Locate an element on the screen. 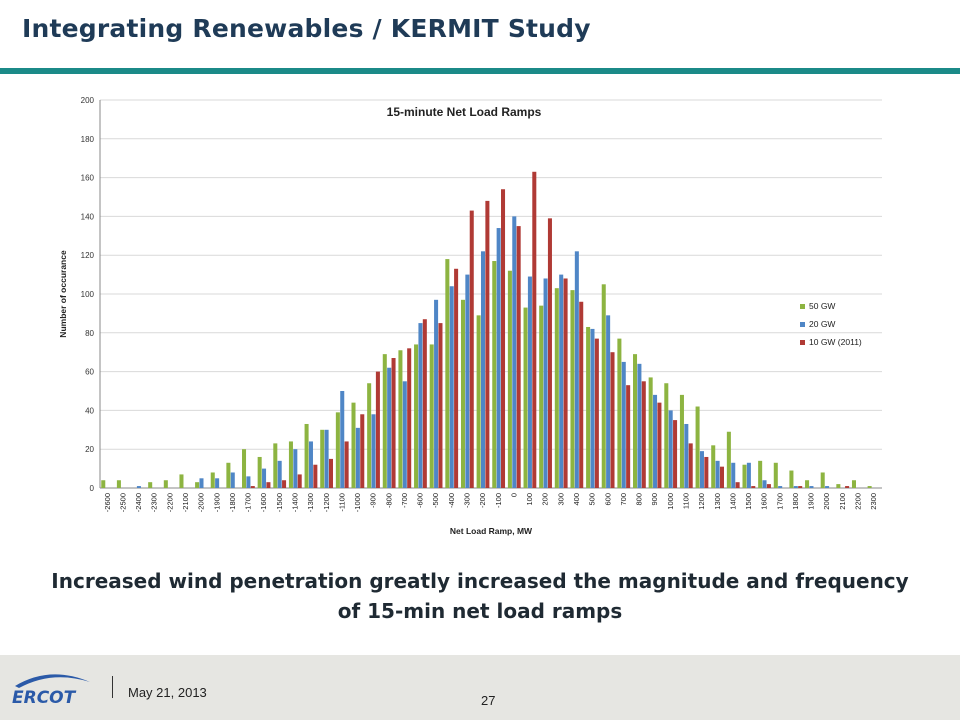 This screenshot has width=960, height=720. footer-separator is located at coordinates (112, 687).